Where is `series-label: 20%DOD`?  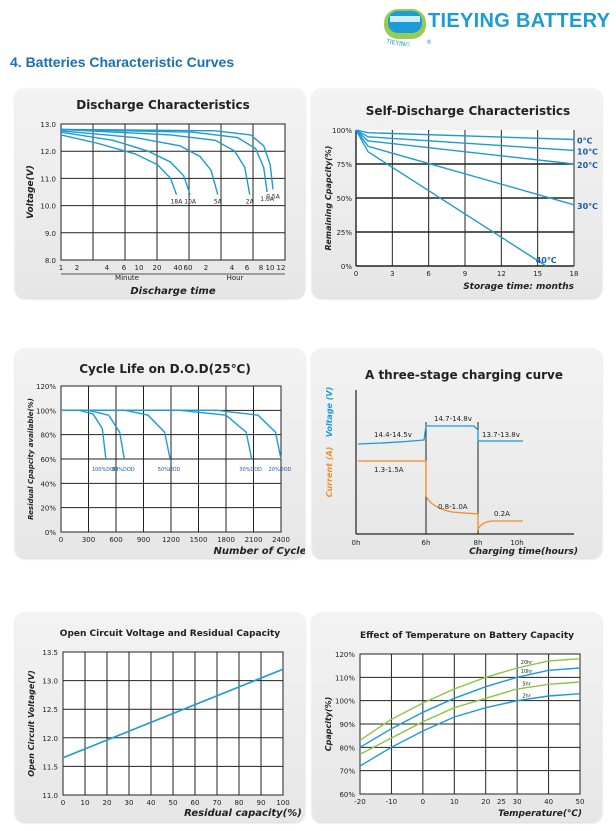 series-label: 20%DOD is located at coordinates (280, 470).